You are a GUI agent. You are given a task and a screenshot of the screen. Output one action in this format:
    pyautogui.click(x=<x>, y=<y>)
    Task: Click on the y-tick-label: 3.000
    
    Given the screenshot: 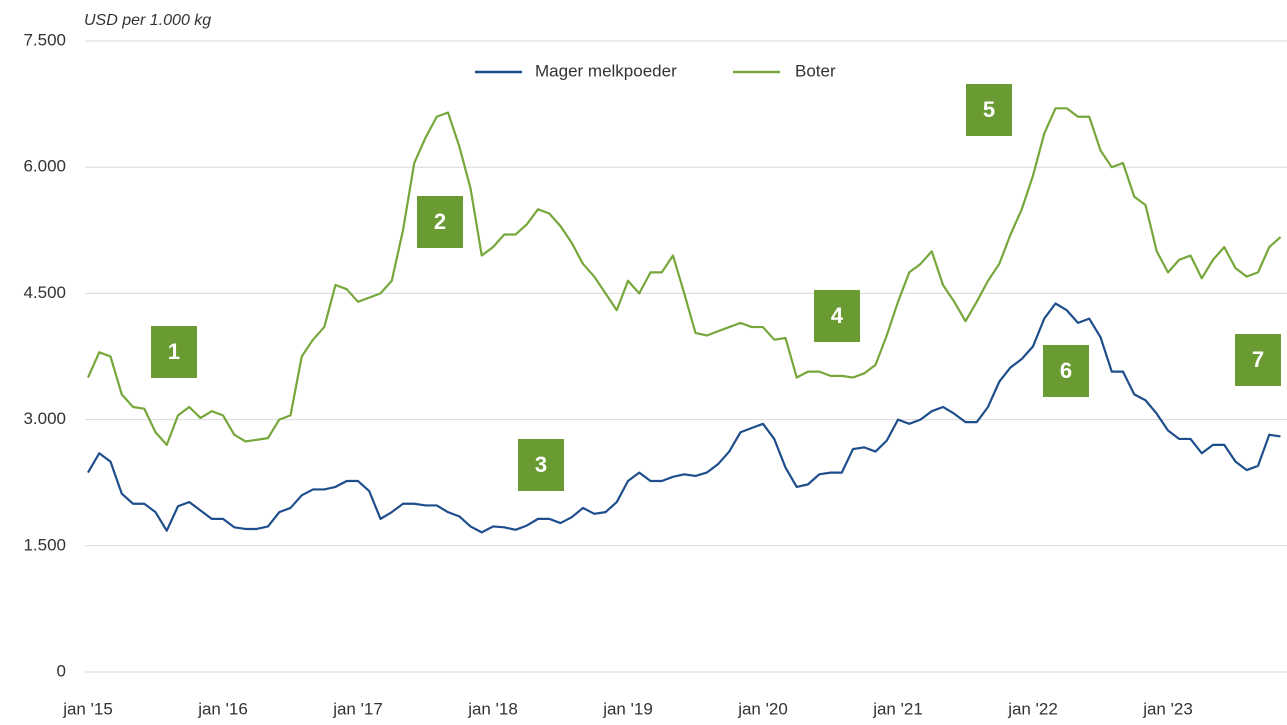 What is the action you would take?
    pyautogui.click(x=44, y=418)
    